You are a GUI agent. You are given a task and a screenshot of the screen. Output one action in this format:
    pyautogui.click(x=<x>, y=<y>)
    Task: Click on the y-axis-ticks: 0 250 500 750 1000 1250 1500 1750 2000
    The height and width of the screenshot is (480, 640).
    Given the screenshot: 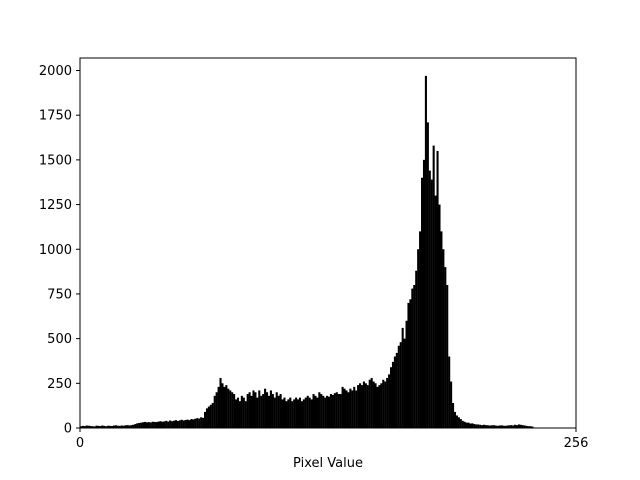 What is the action you would take?
    pyautogui.click(x=59, y=250)
    